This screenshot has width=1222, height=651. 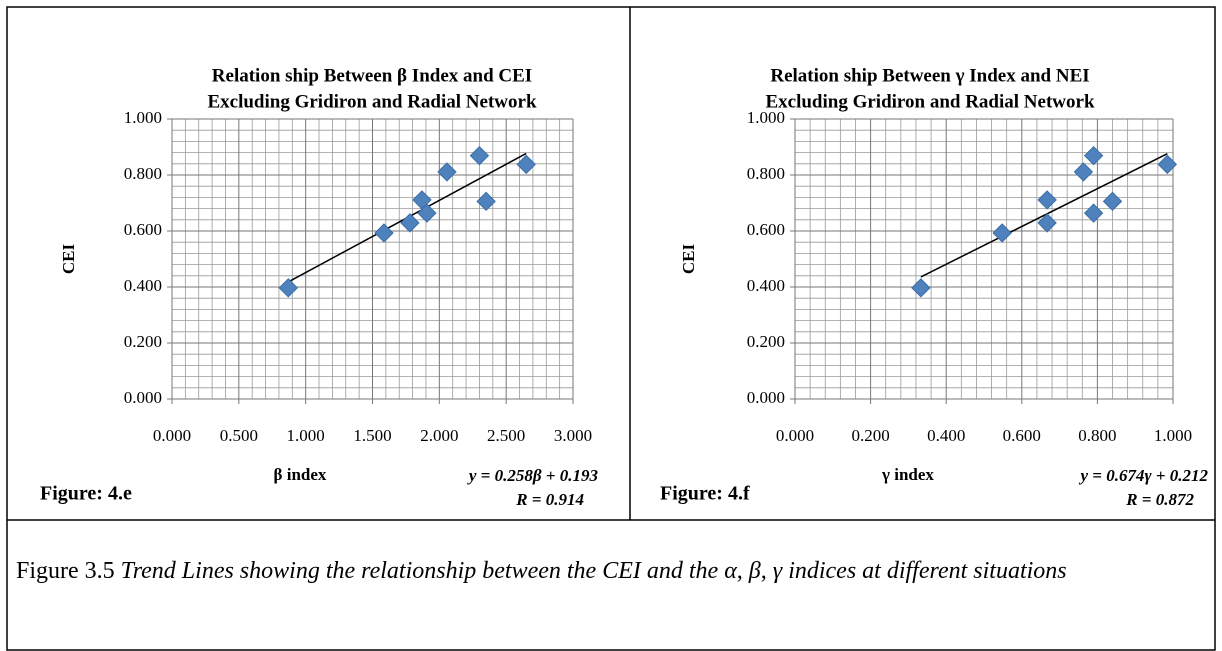 What do you see at coordinates (907, 474) in the screenshot?
I see `x-axis-label: γ index` at bounding box center [907, 474].